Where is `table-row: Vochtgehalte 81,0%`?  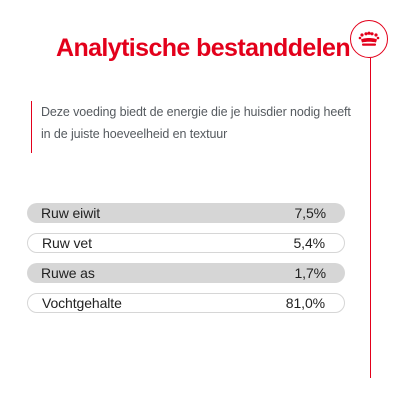 table-row: Vochtgehalte 81,0% is located at coordinates (186, 303).